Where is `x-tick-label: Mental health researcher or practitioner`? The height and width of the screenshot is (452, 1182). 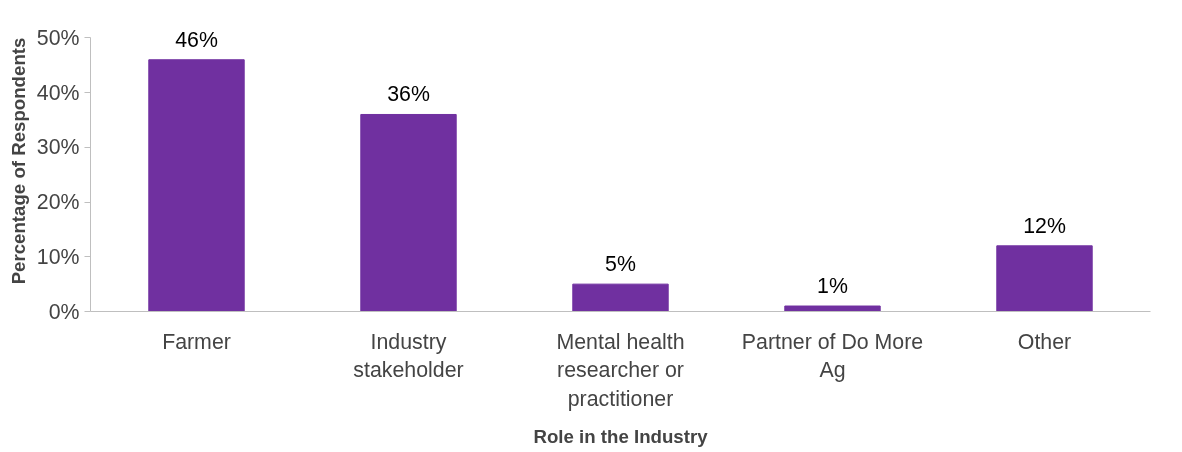 x-tick-label: Mental health researcher or practitioner is located at coordinates (620, 370).